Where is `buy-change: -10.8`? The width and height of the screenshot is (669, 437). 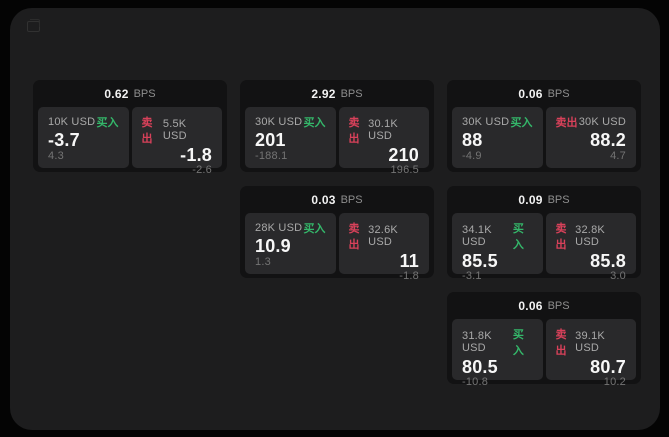 buy-change: -10.8 is located at coordinates (475, 382).